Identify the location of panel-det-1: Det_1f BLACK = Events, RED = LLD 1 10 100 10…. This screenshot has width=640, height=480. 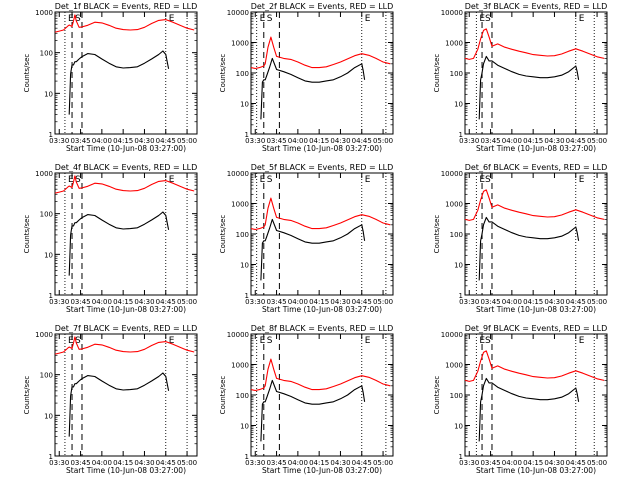
(110, 77).